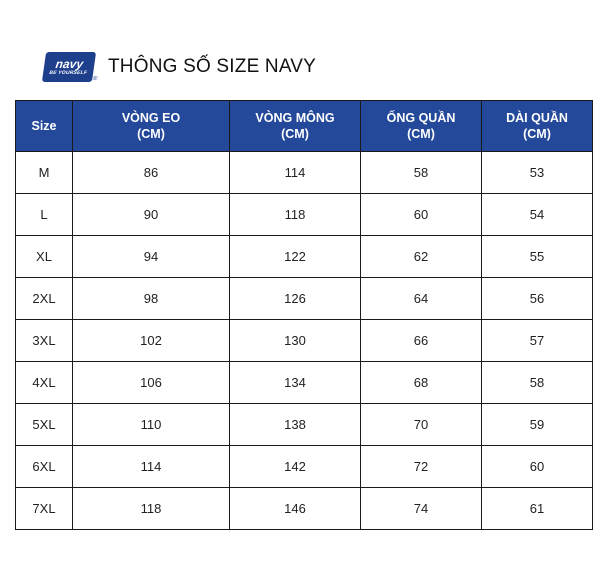 The height and width of the screenshot is (580, 610). Describe the element at coordinates (212, 66) in the screenshot. I see `page-title: THÔNG SỐ SIZE NAVY` at that location.